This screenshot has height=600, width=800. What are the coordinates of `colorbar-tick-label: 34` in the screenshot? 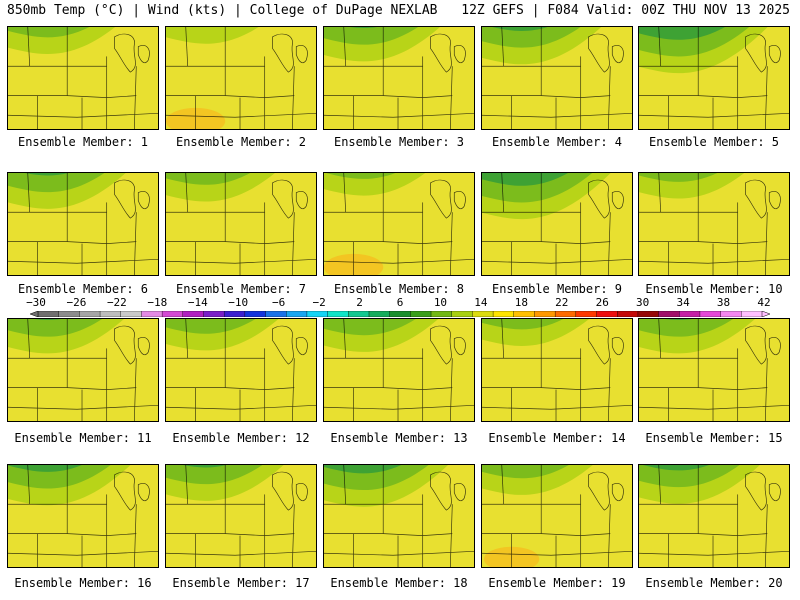 It's located at (683, 302).